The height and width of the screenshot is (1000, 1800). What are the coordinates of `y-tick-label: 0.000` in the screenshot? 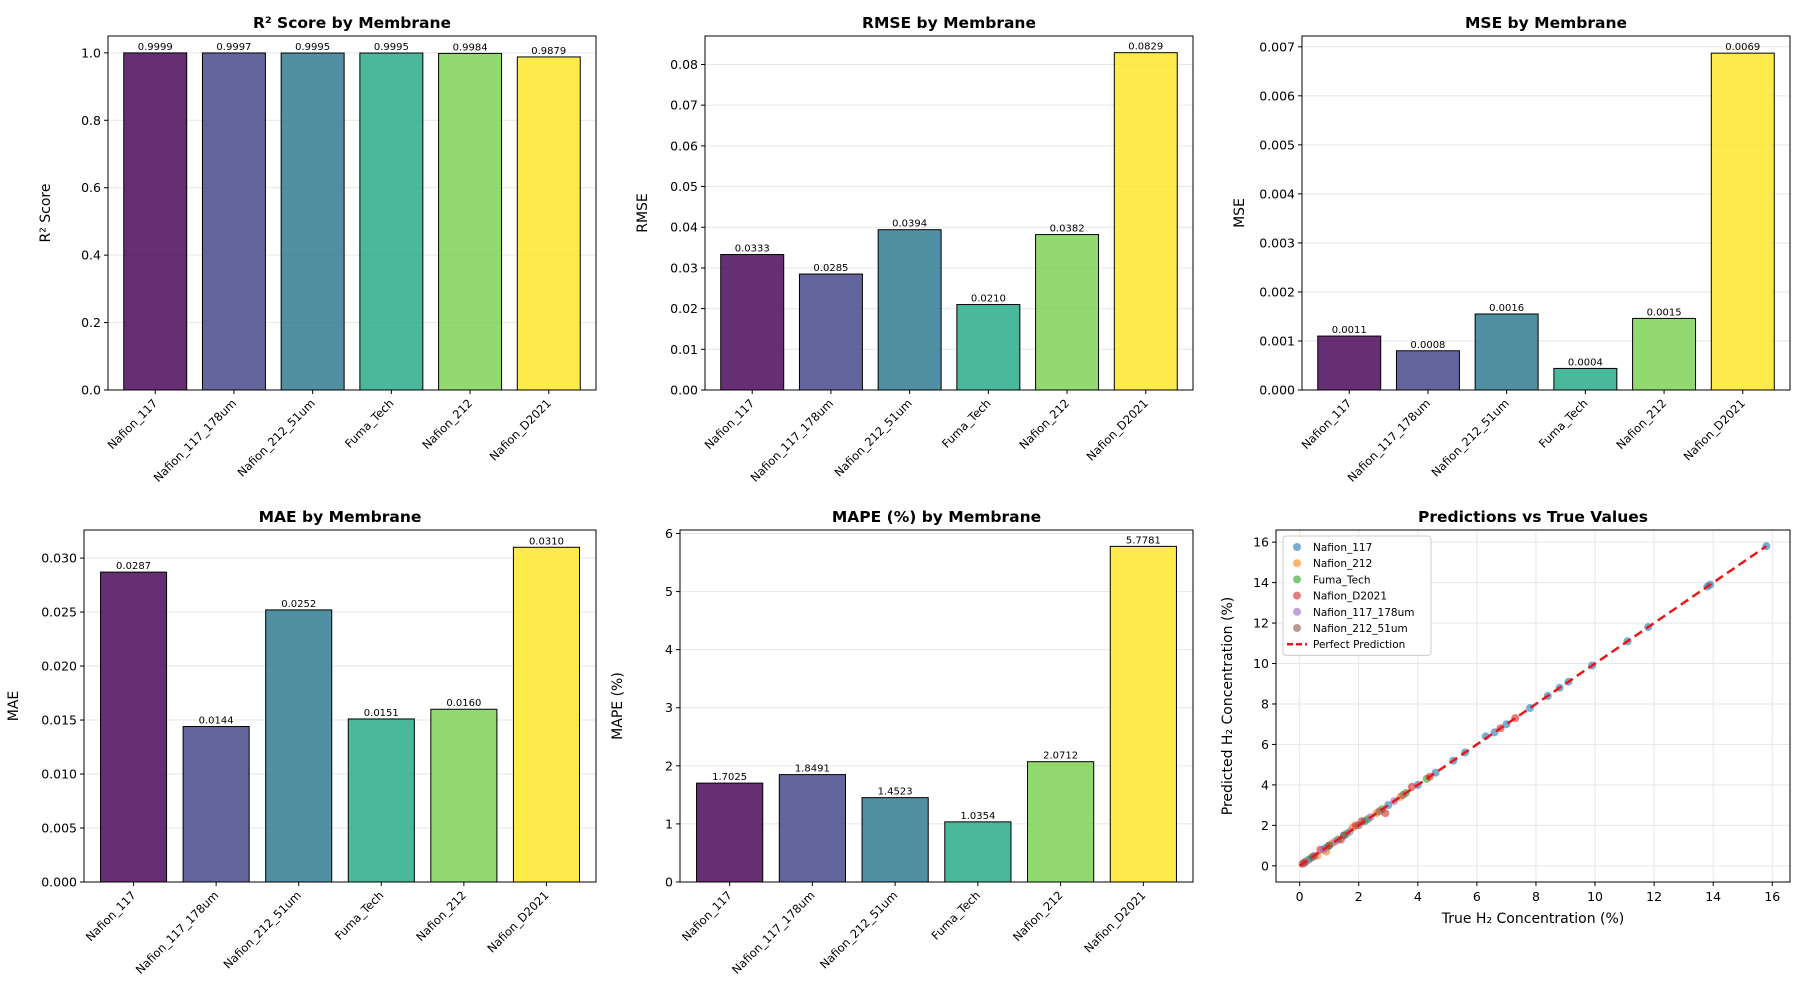 It's located at (59, 882).